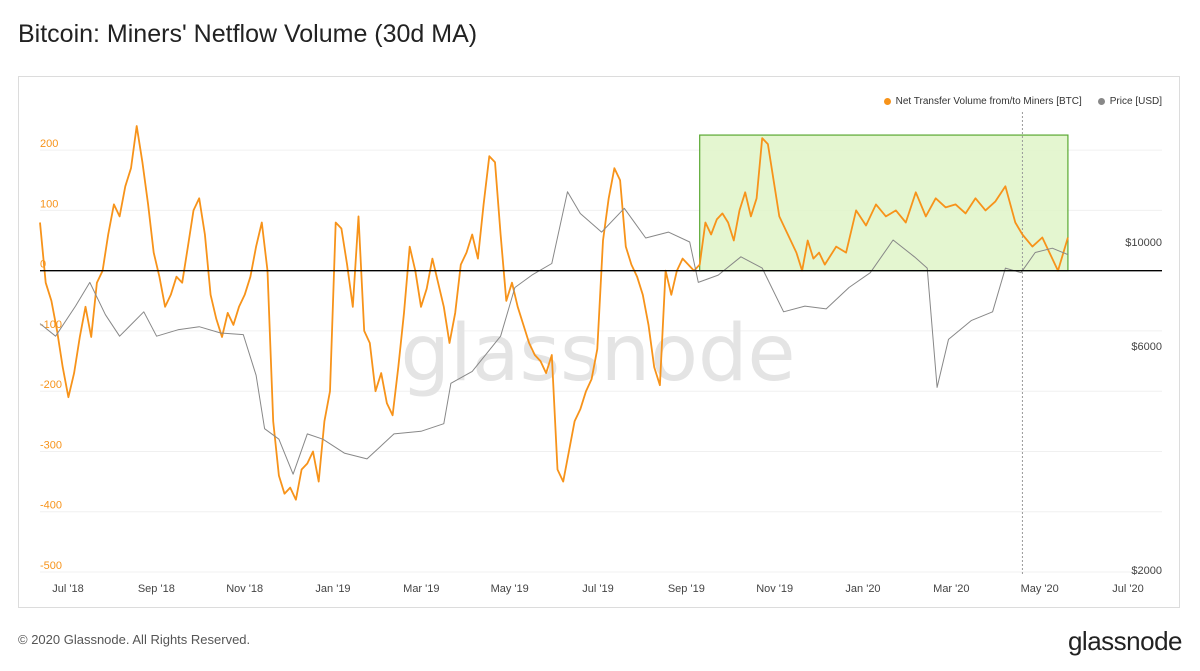 The height and width of the screenshot is (671, 1200). I want to click on footer-copyright: © 2020 Glassnode. All Rights Reserved., so click(134, 639).